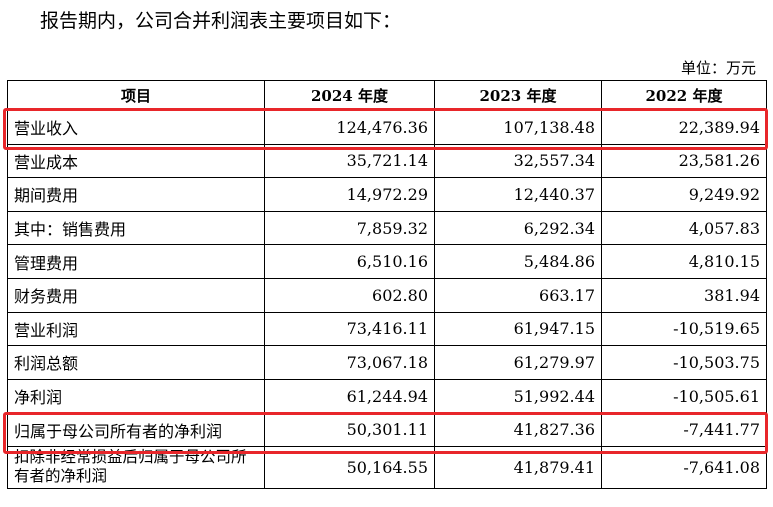 The width and height of the screenshot is (773, 507). Describe the element at coordinates (136, 161) in the screenshot. I see `row-label: 营业成本` at that location.